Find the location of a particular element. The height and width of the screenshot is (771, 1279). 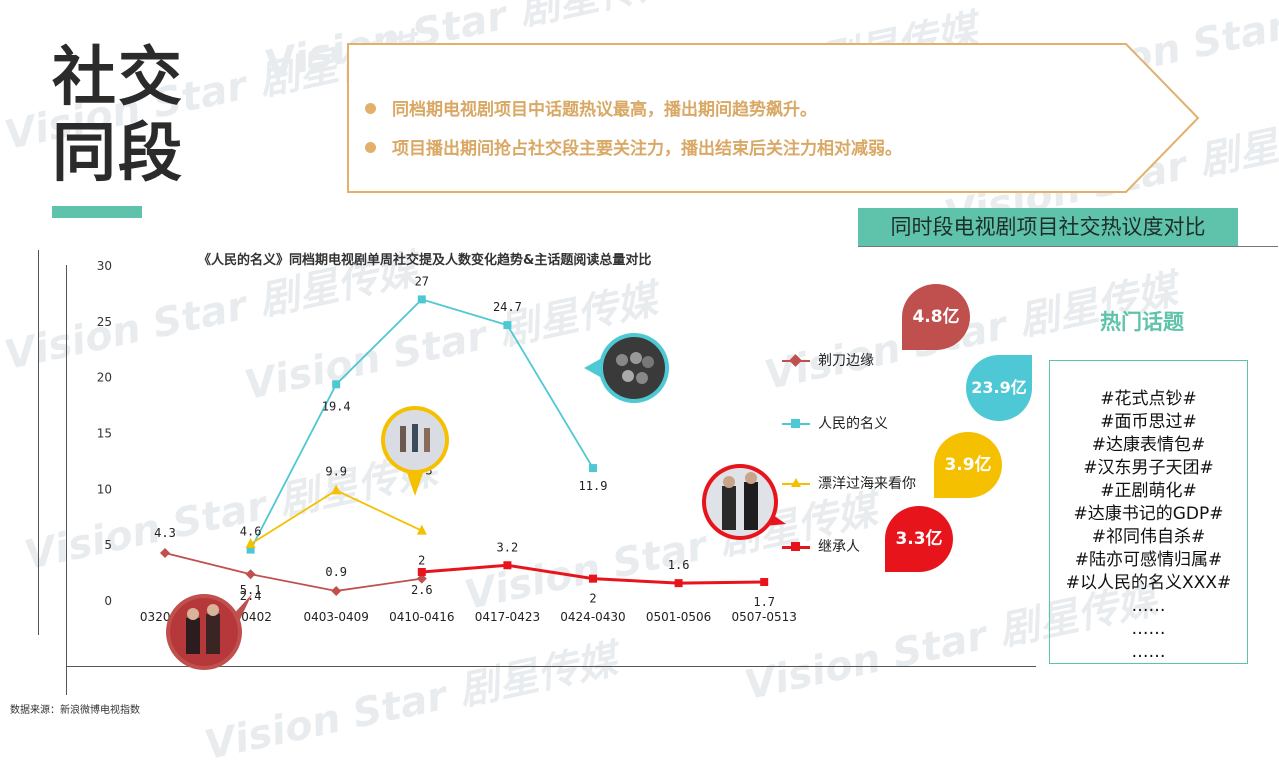

x-tick-label: 0424-0430 is located at coordinates (592, 617).